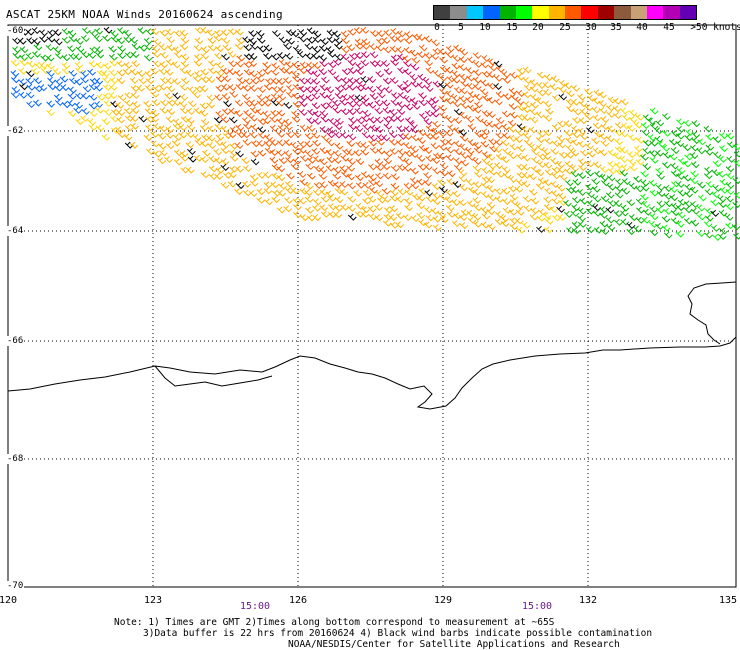 The height and width of the screenshot is (650, 740). What do you see at coordinates (573, 12) in the screenshot?
I see `legend-swatch` at bounding box center [573, 12].